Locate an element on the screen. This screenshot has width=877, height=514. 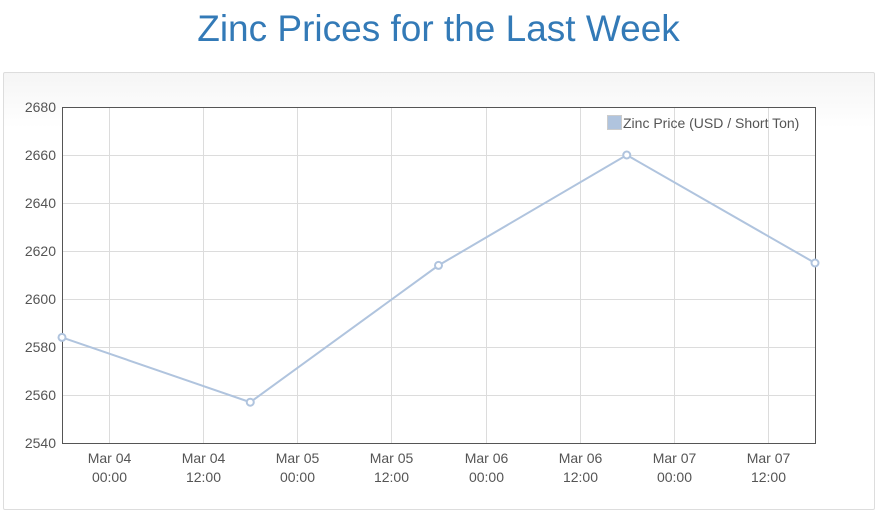
y-tick-label: 2660 is located at coordinates (40, 155).